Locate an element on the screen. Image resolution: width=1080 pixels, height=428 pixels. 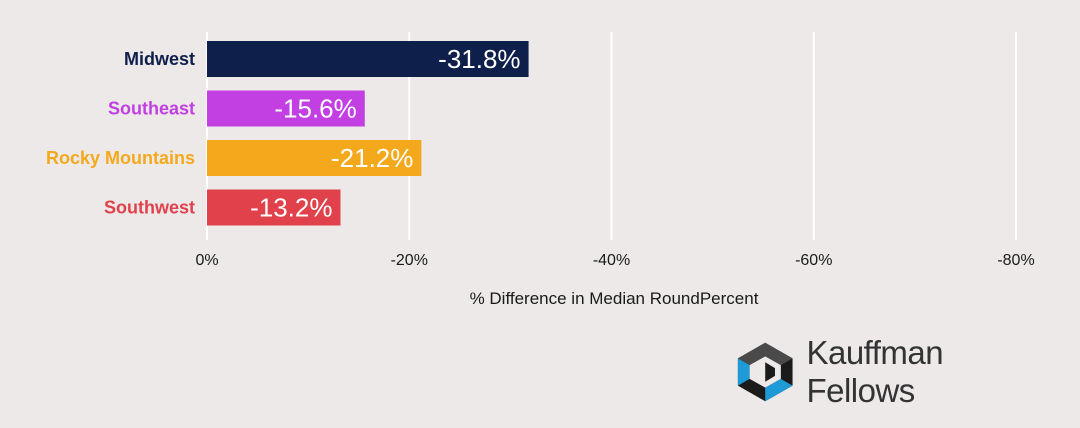
x-axis-label: % Difference in Median RoundPercent is located at coordinates (614, 298).